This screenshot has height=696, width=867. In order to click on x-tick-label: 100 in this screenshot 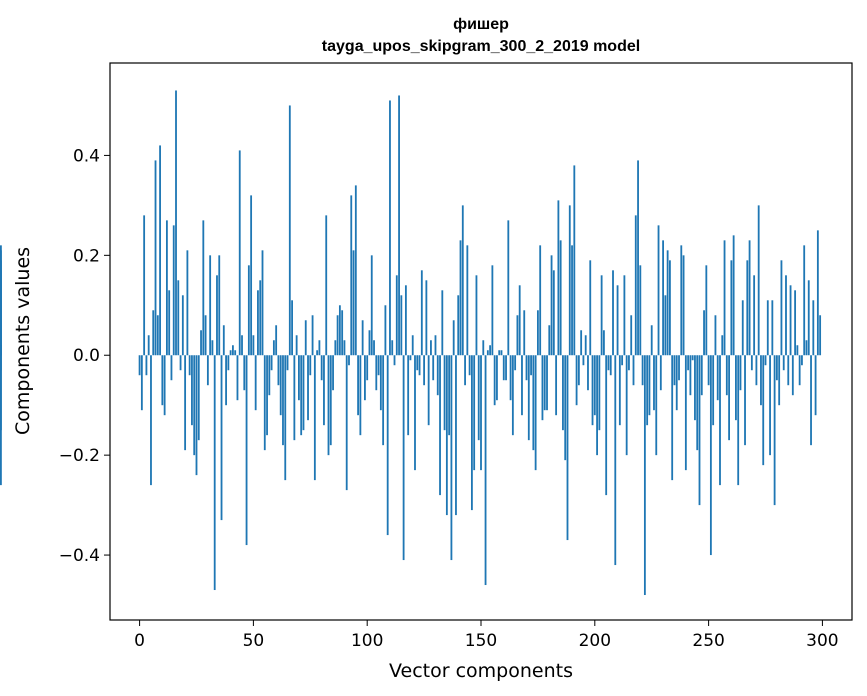, I will do `click(367, 641)`.